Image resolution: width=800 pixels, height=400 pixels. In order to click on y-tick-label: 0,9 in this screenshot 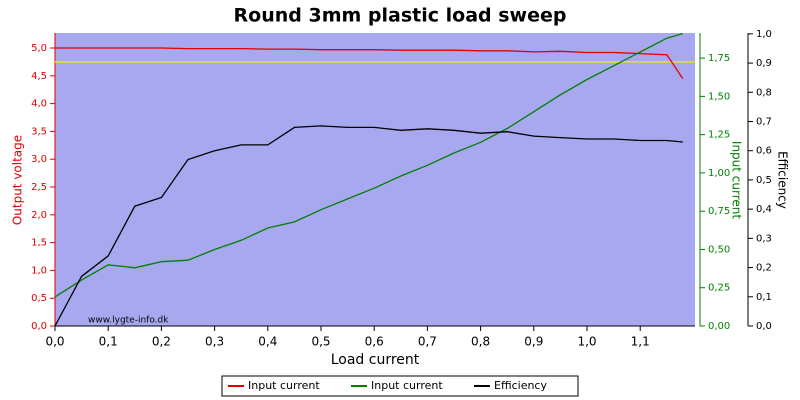, I will do `click(764, 63)`.